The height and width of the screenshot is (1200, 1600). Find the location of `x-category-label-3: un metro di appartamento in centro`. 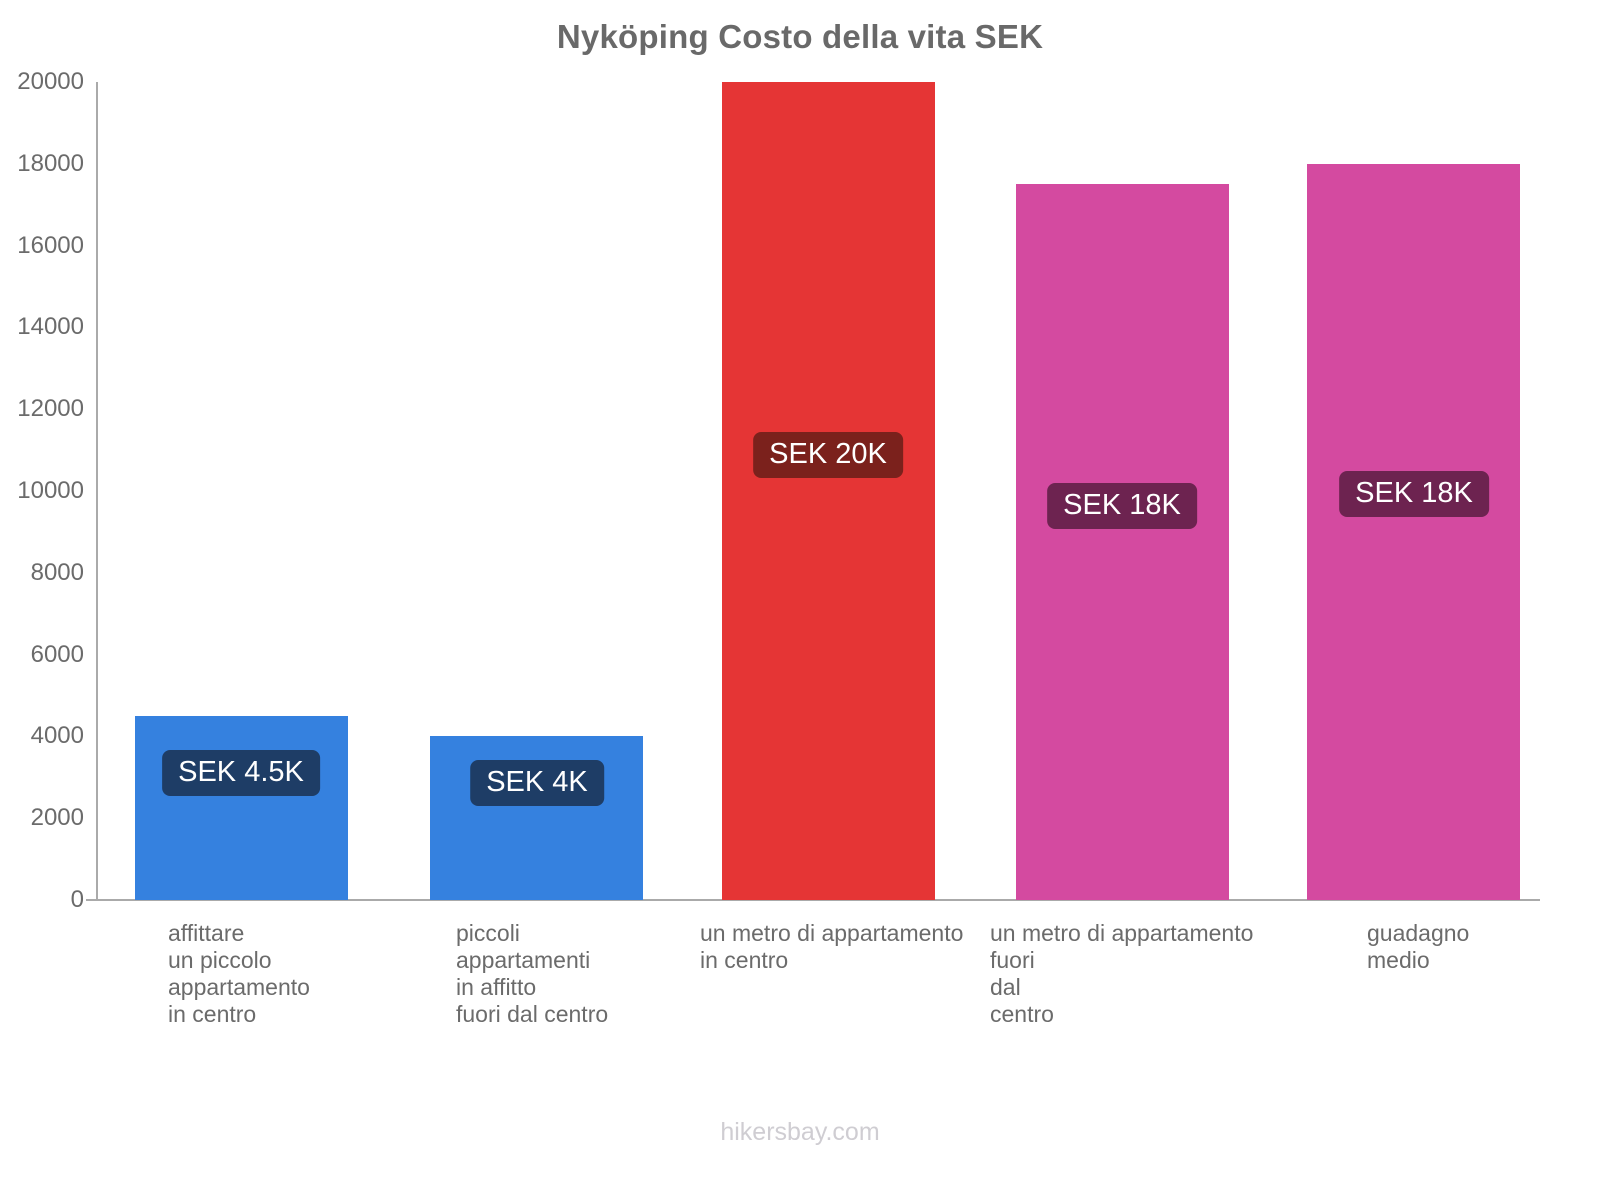

x-category-label-3: un metro di appartamento in centro is located at coordinates (831, 947).